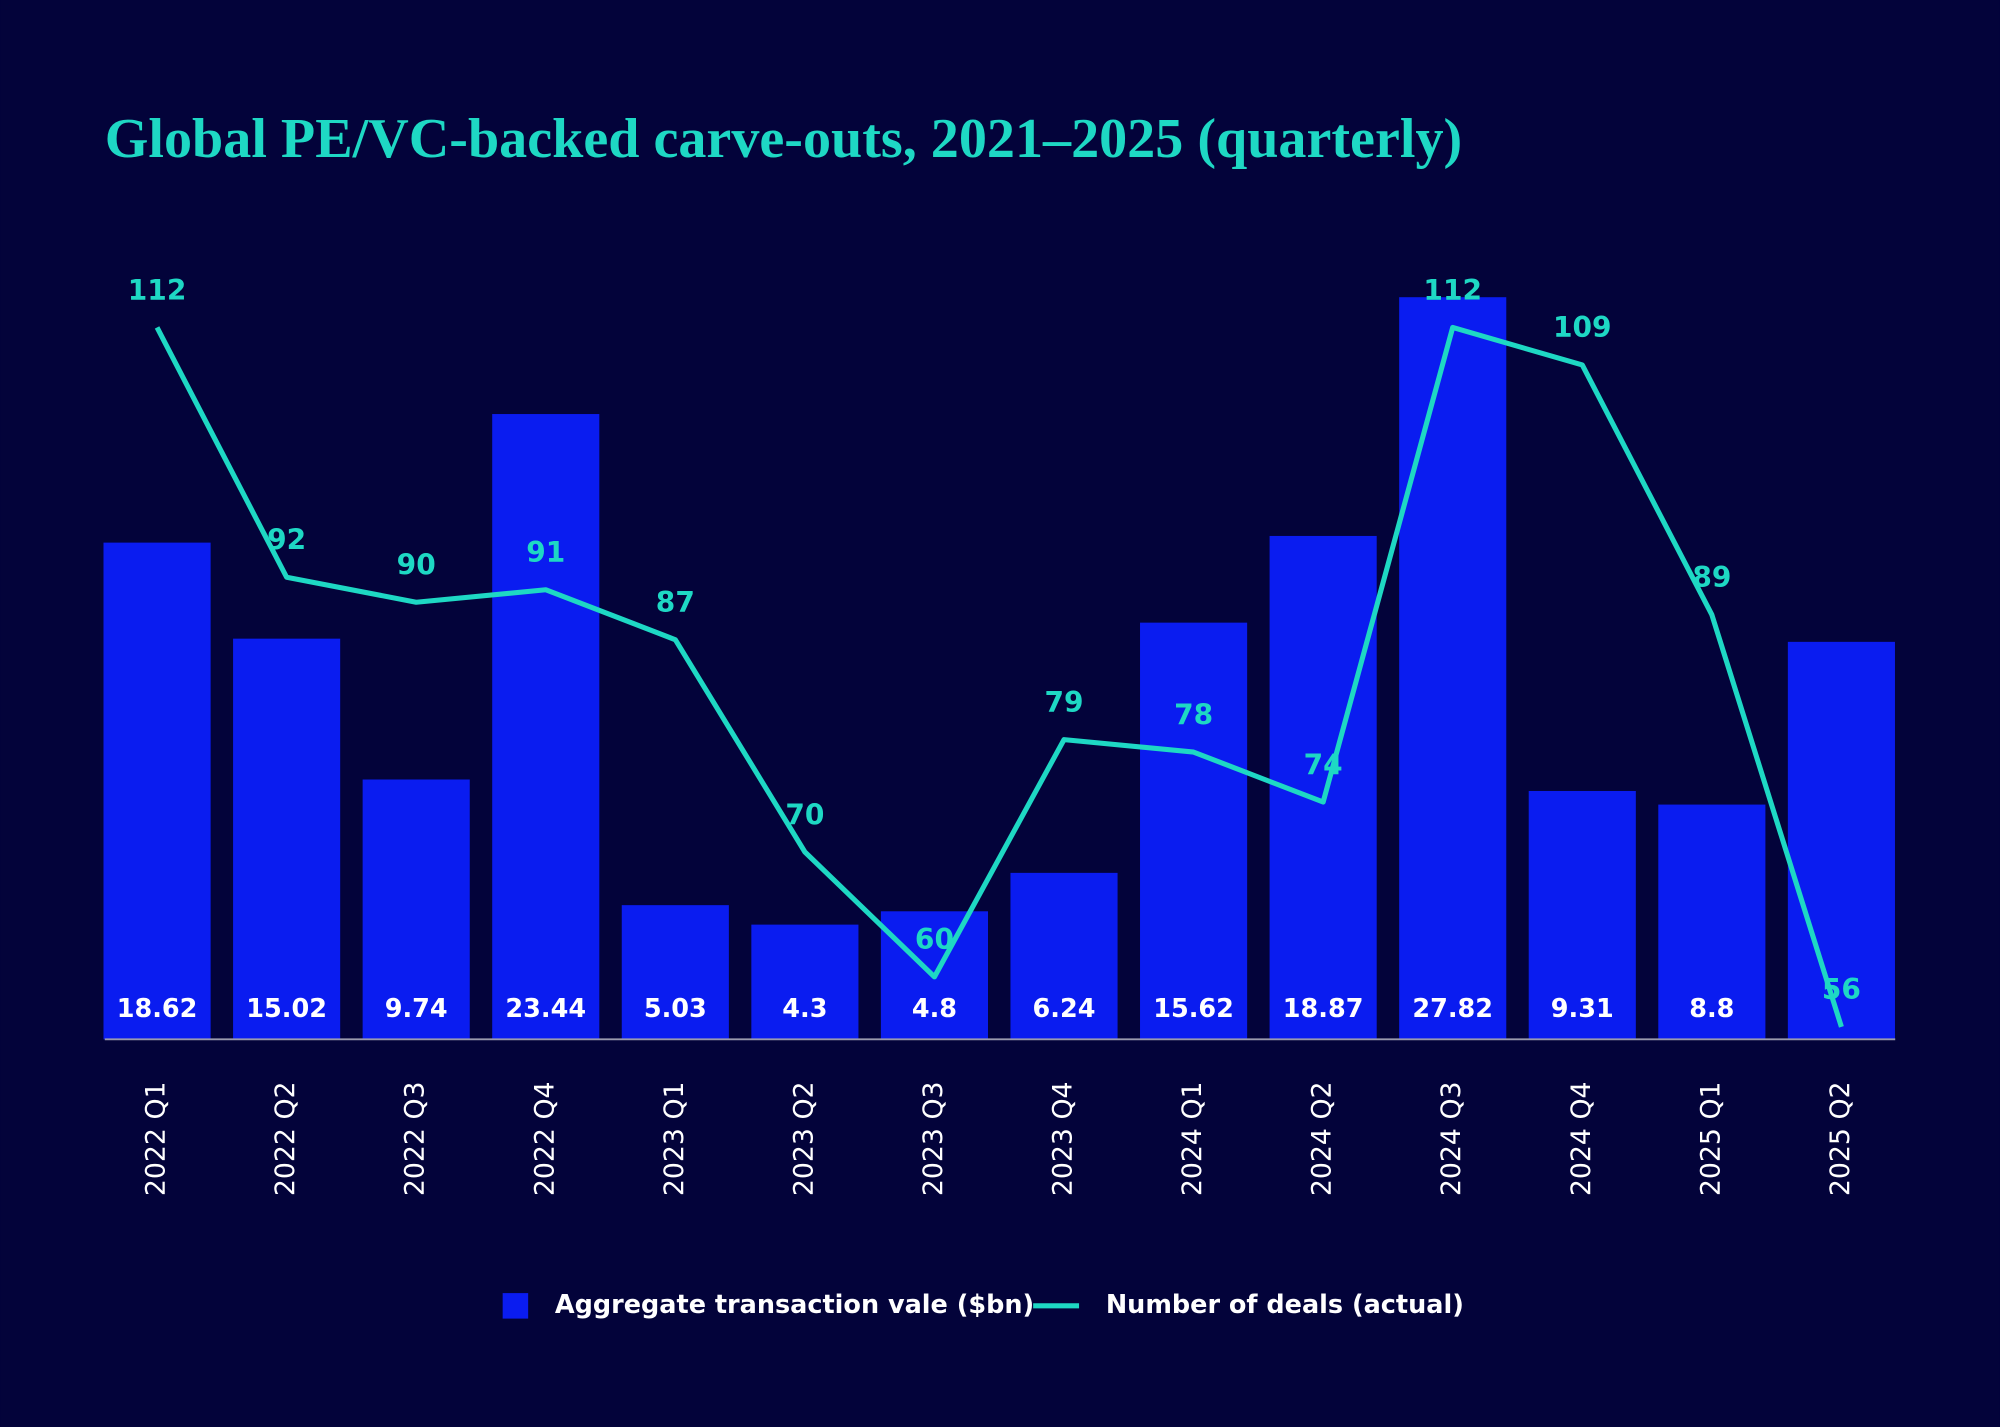 The height and width of the screenshot is (1427, 2000). Describe the element at coordinates (1285, 1305) in the screenshot. I see `legend-label: Number of deals (actual)` at that location.